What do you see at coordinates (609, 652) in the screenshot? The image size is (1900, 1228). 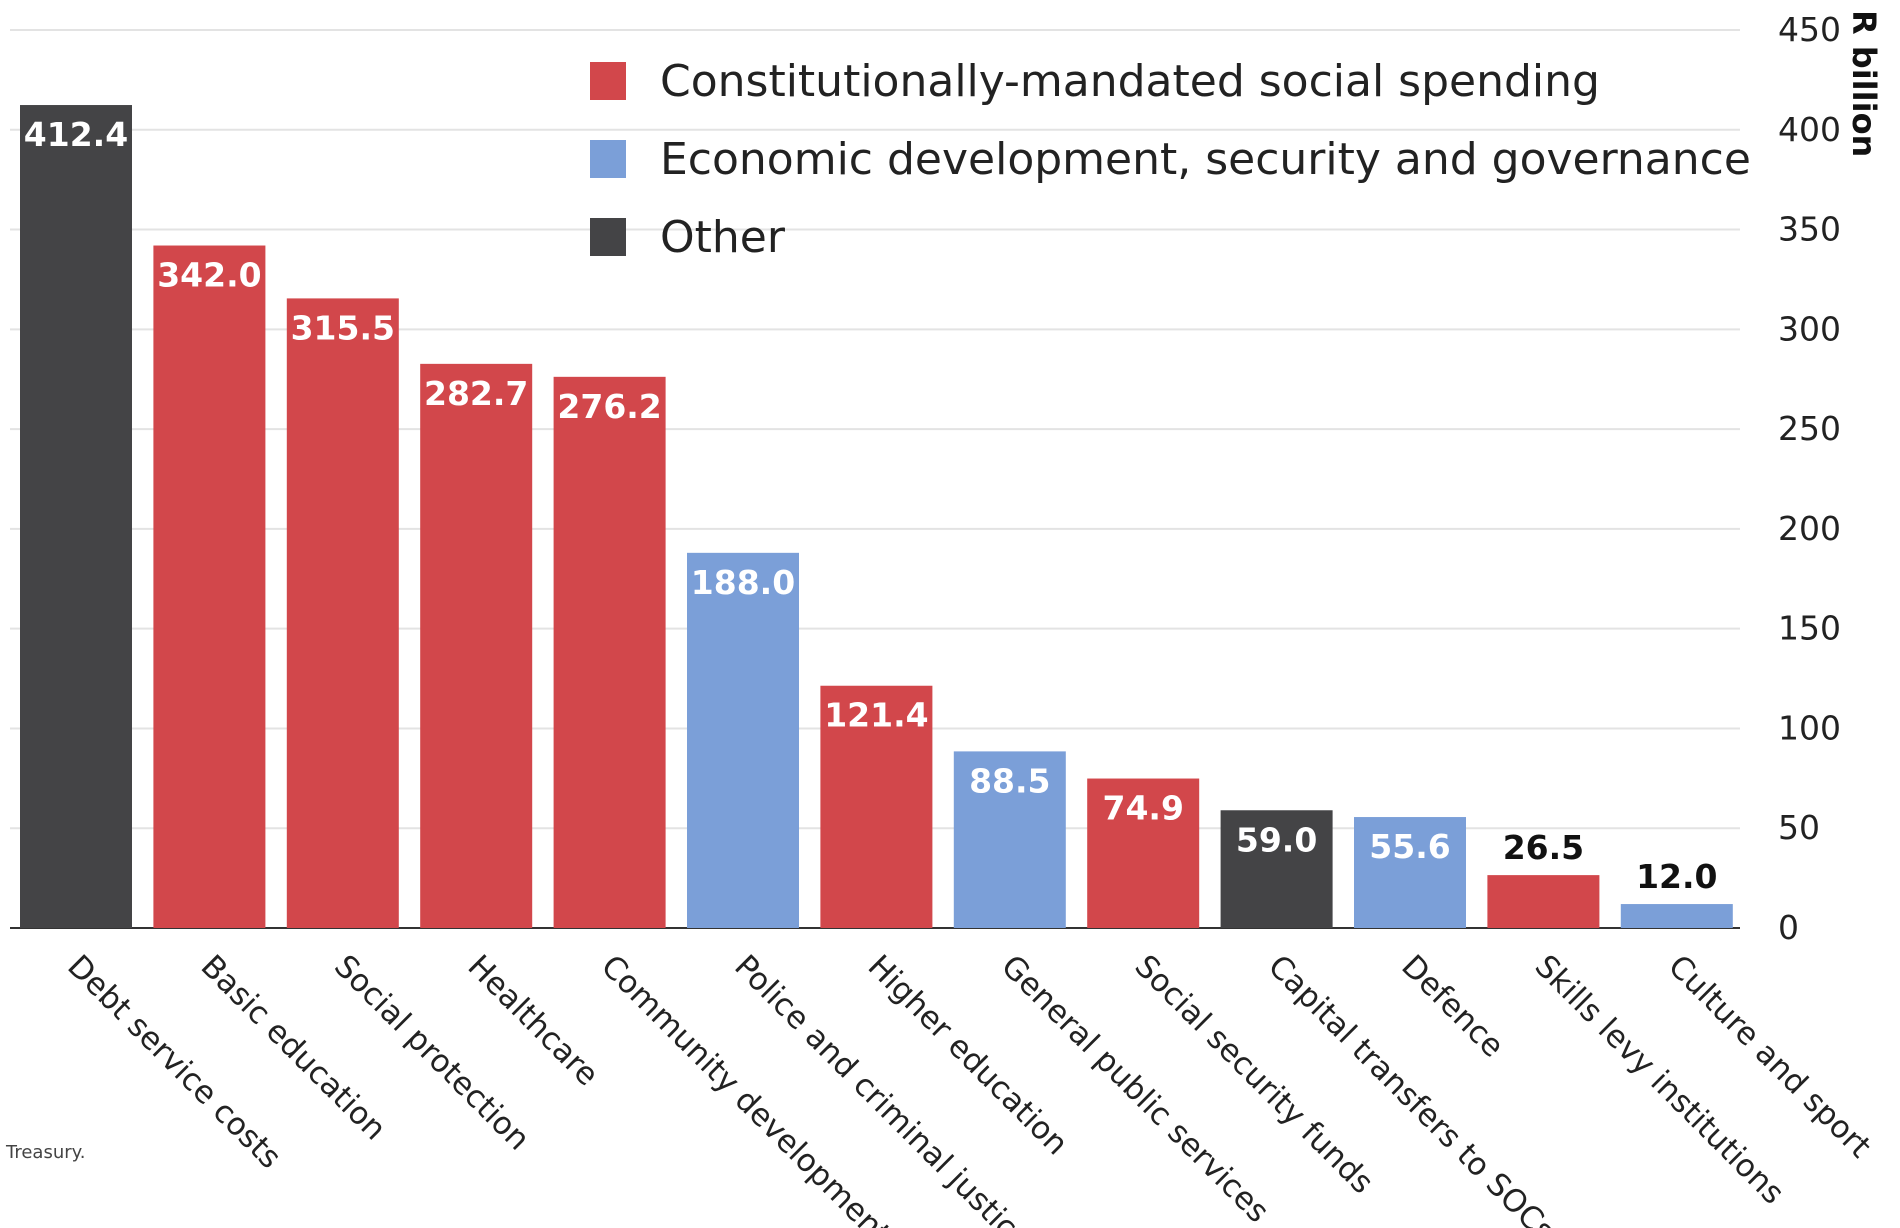 I see `bar-community-development` at bounding box center [609, 652].